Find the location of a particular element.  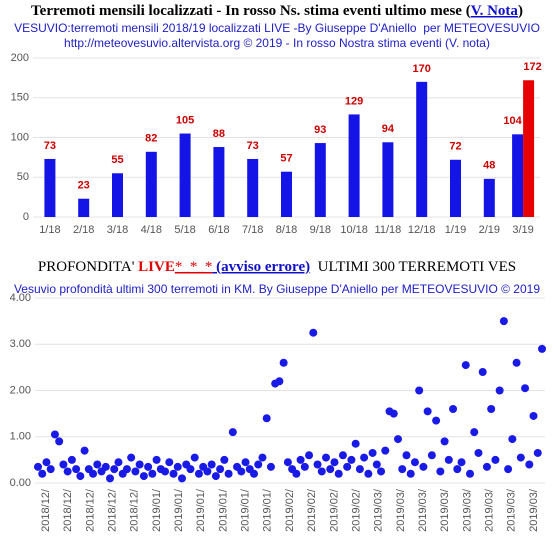

x-tick-label: 8/18 is located at coordinates (286, 230).